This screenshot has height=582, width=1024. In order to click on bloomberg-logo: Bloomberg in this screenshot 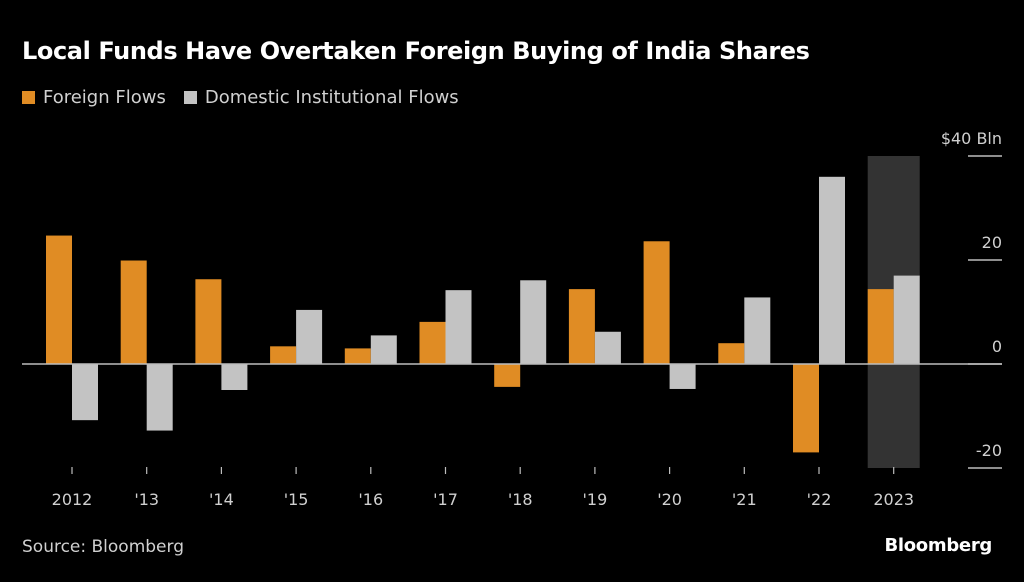, I will do `click(938, 545)`.